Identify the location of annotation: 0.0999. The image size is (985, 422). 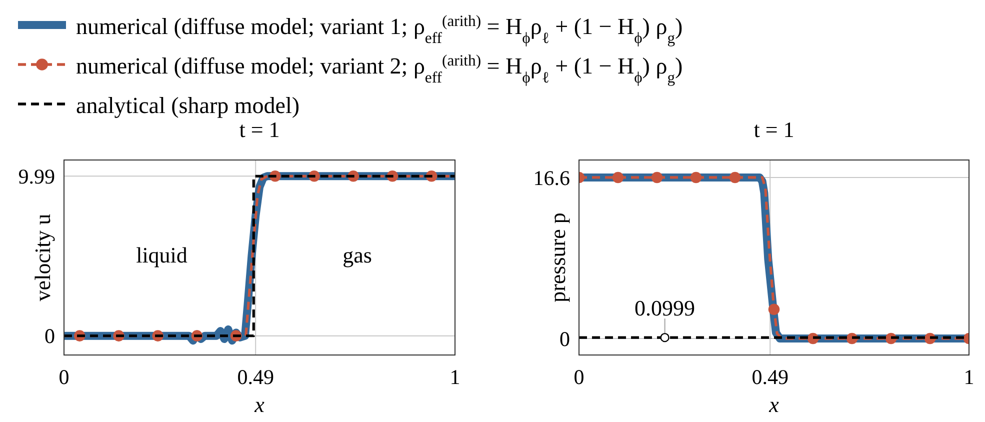
(665, 308).